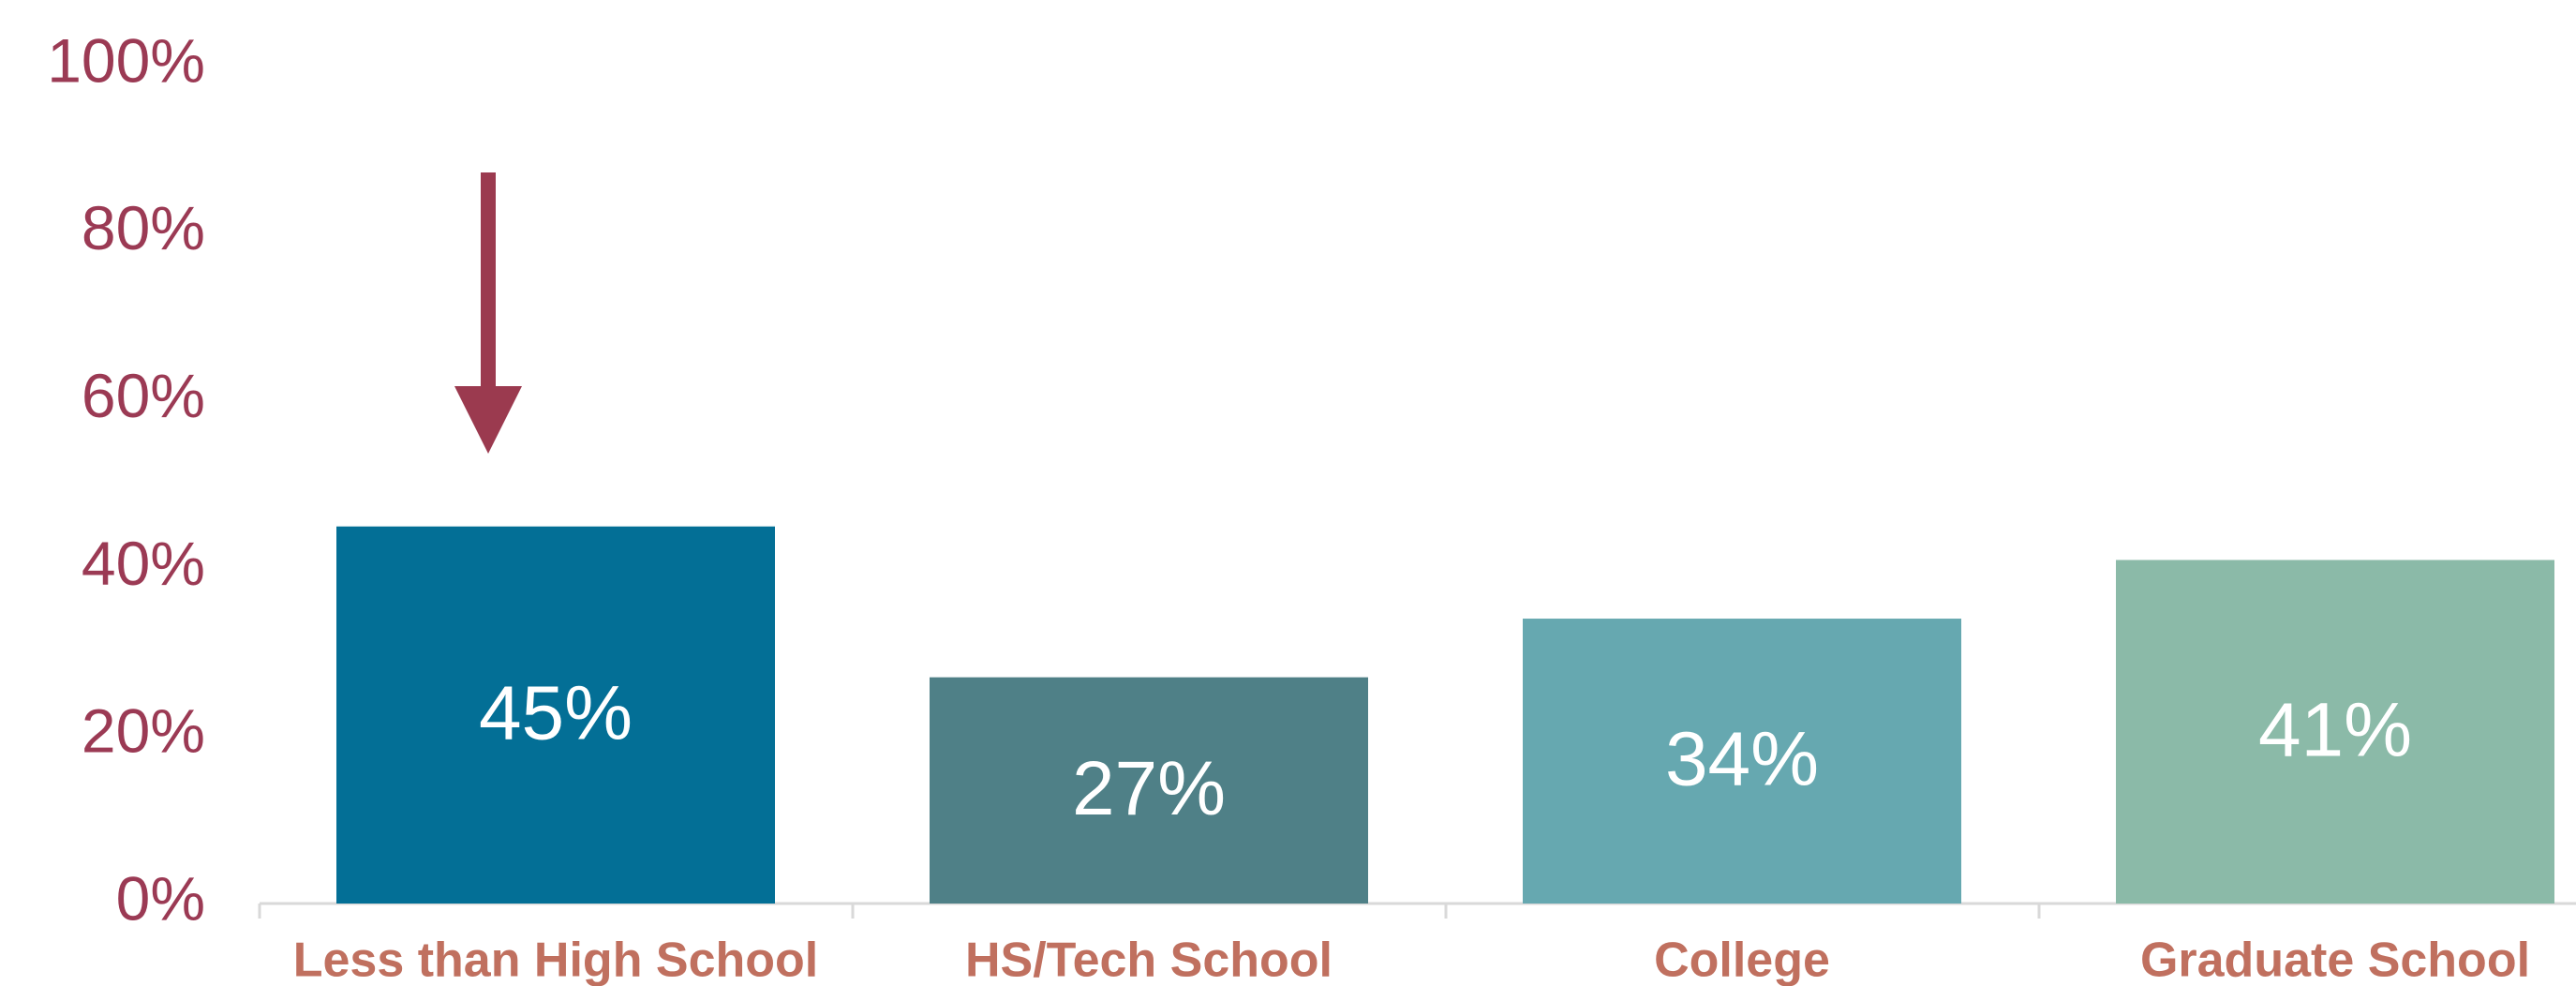 The height and width of the screenshot is (986, 2576). Describe the element at coordinates (143, 227) in the screenshot. I see `y-tick-label: 80%` at that location.